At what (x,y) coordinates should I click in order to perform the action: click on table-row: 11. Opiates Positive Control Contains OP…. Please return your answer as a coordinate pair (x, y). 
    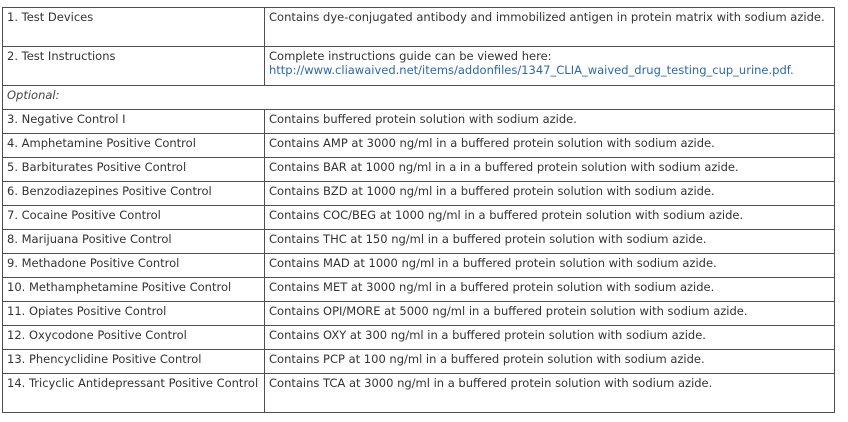
    Looking at the image, I should click on (418, 313).